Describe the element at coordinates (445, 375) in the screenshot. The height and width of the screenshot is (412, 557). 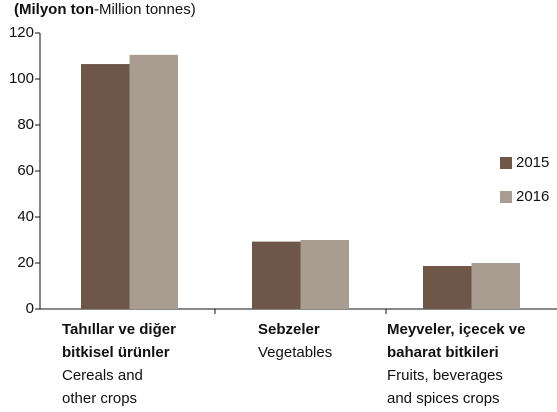
I see `x-tick-label: Fruits, beverages` at that location.